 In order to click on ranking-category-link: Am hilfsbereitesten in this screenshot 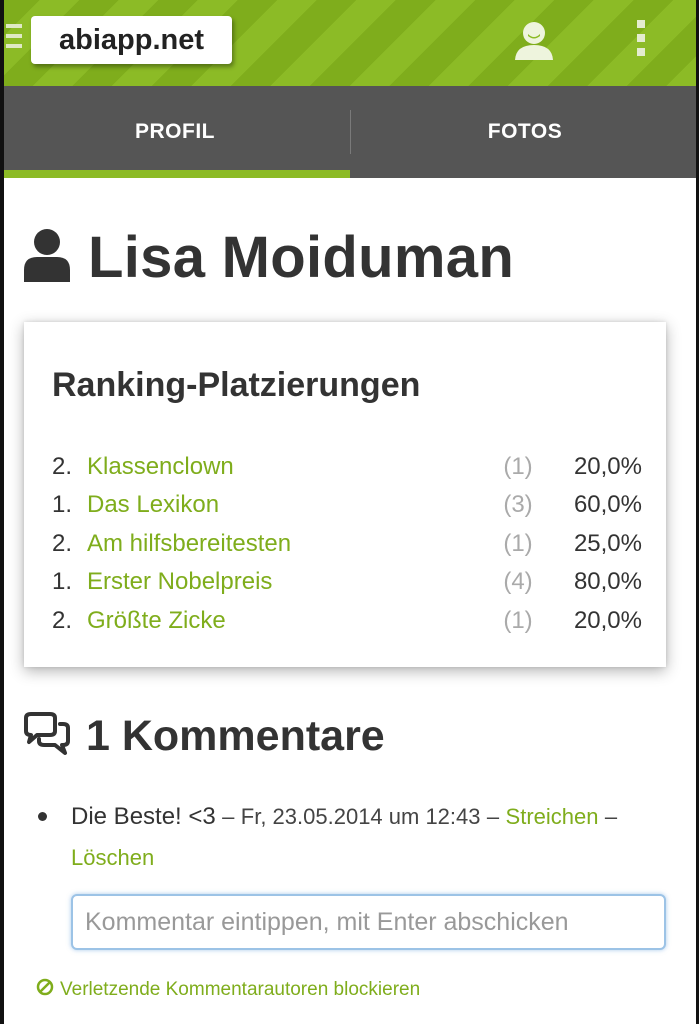, I will do `click(189, 543)`.